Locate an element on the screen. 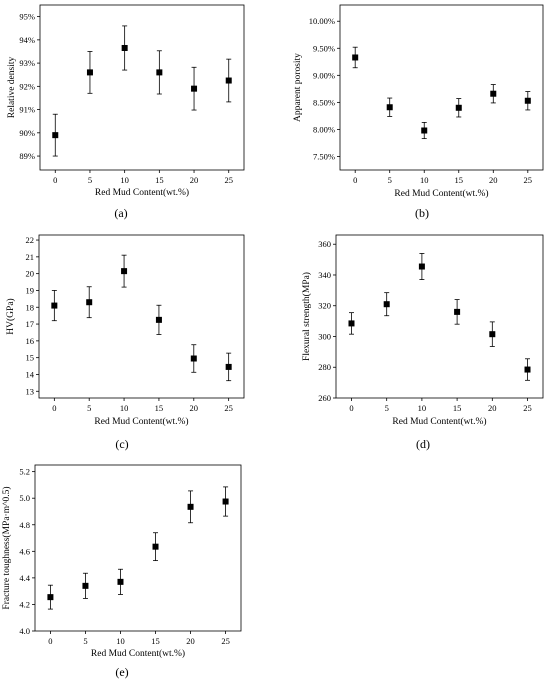  y-tick-label: 22 is located at coordinates (30, 240).